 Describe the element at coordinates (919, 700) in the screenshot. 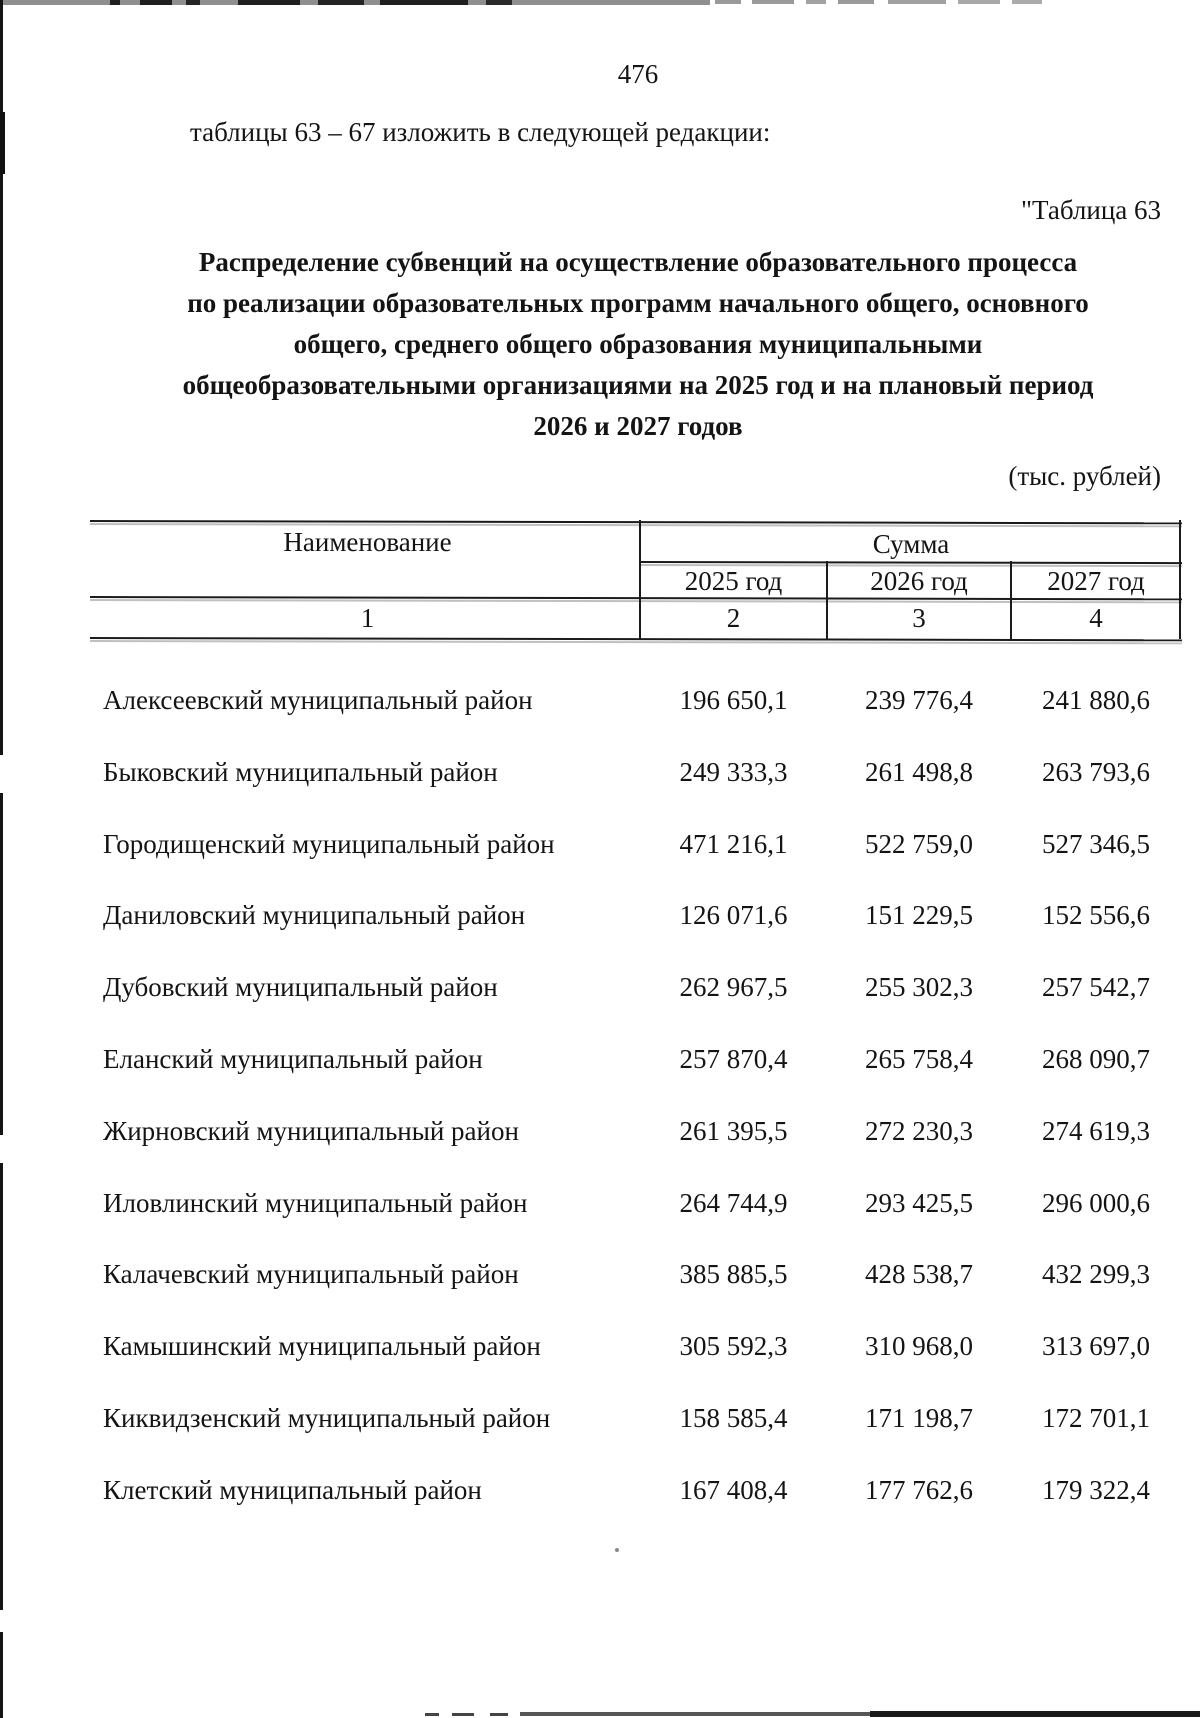

I see `value-2026: 239 776,4` at that location.